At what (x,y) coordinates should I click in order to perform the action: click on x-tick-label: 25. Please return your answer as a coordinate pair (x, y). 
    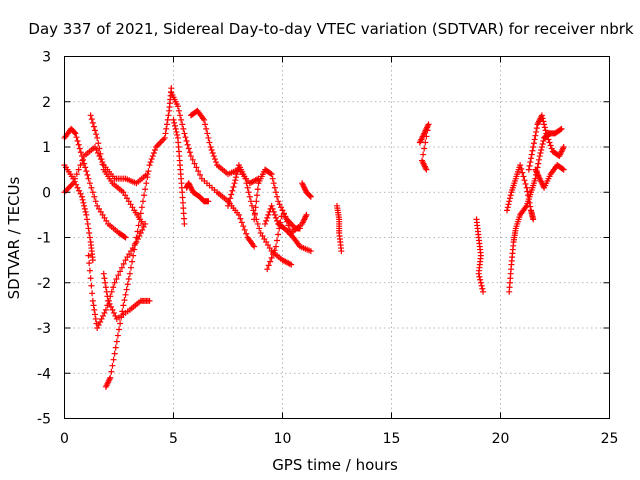
    Looking at the image, I should click on (610, 439).